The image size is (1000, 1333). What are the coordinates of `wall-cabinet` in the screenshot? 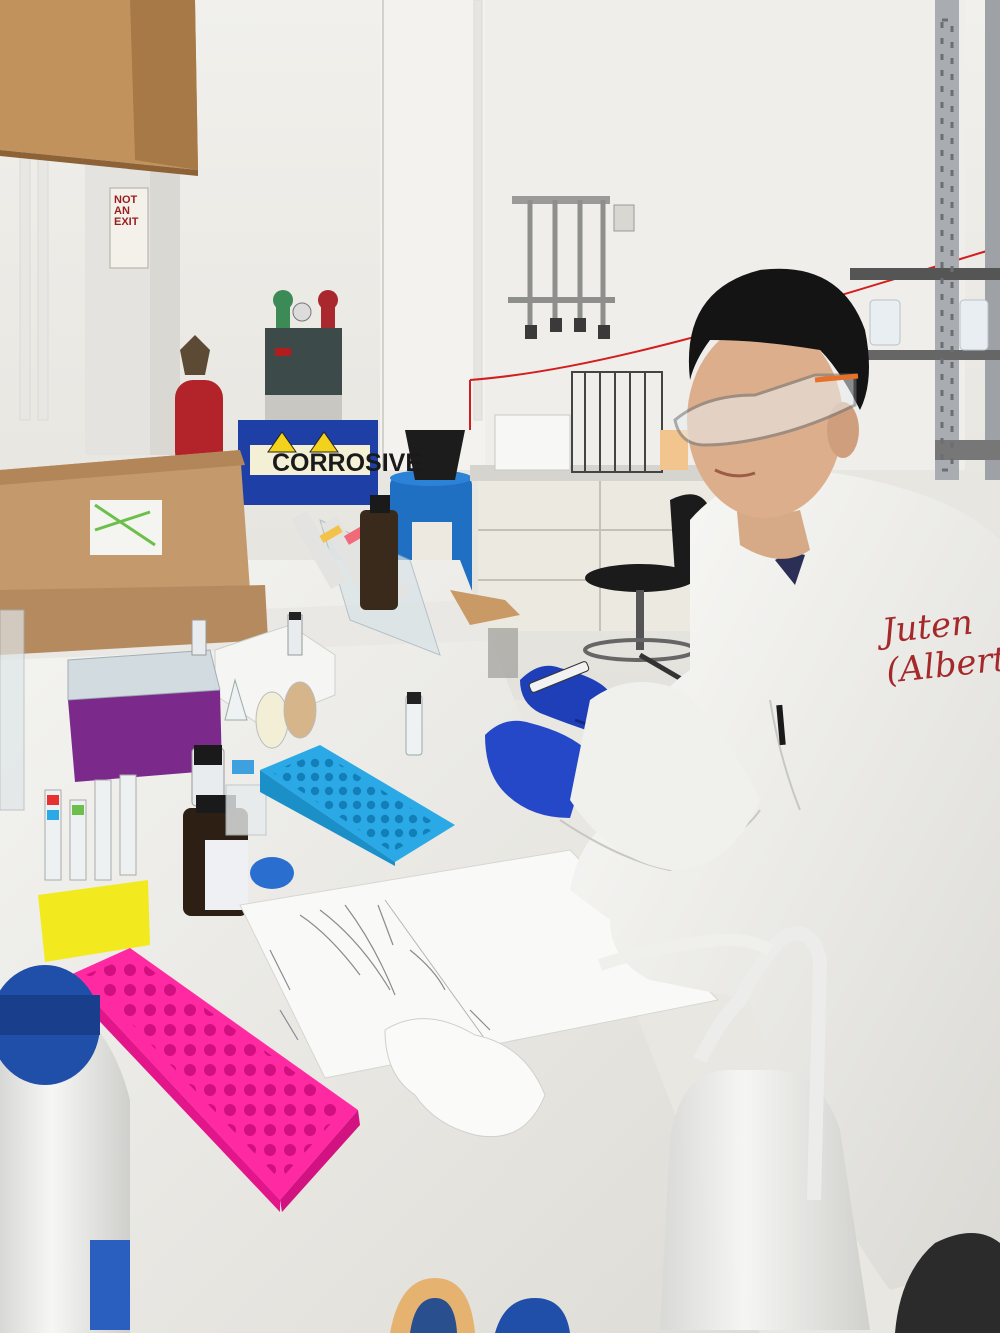 It's located at (99, 88).